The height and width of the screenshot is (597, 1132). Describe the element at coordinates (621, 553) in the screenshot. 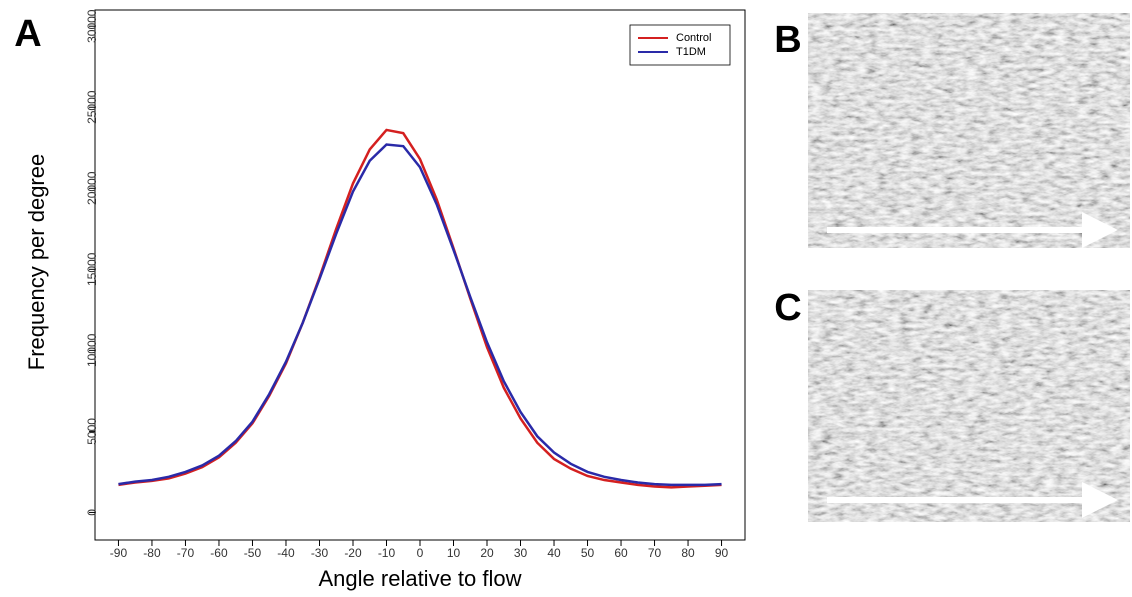

I see `x-tick-label: 60` at that location.